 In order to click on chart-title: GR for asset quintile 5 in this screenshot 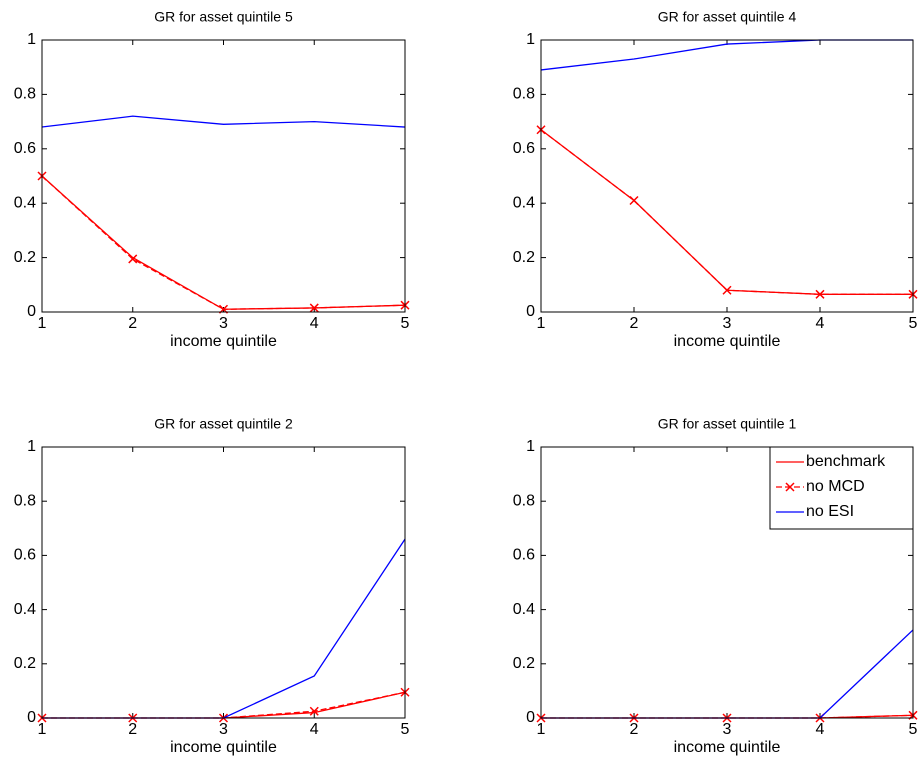, I will do `click(223, 17)`.